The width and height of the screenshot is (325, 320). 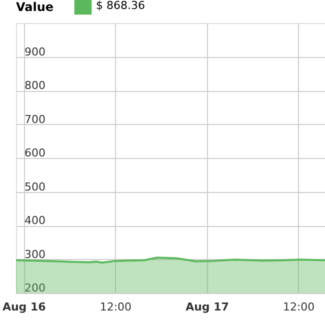 What do you see at coordinates (35, 254) in the screenshot?
I see `y-tick-label: 300` at bounding box center [35, 254].